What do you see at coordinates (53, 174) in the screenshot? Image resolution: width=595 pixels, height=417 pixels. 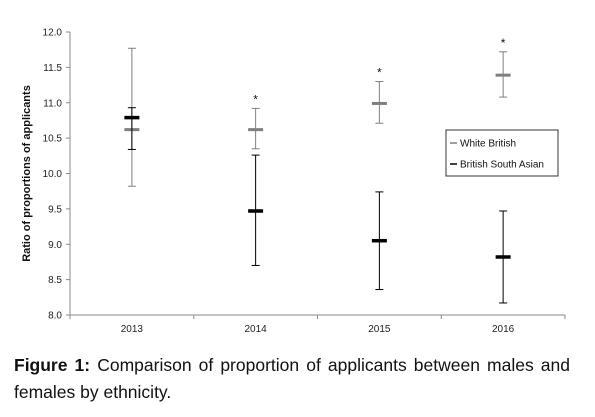 I see `y-tick-label: 10.0` at bounding box center [53, 174].